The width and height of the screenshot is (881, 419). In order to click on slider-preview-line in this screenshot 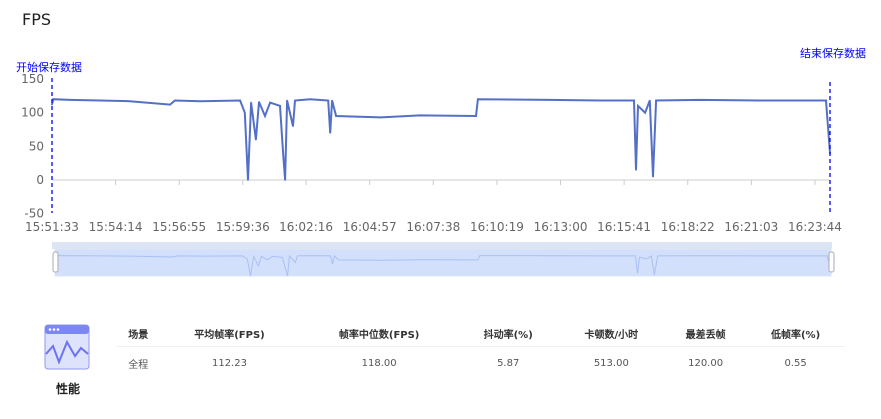, I will do `click(443, 265)`.